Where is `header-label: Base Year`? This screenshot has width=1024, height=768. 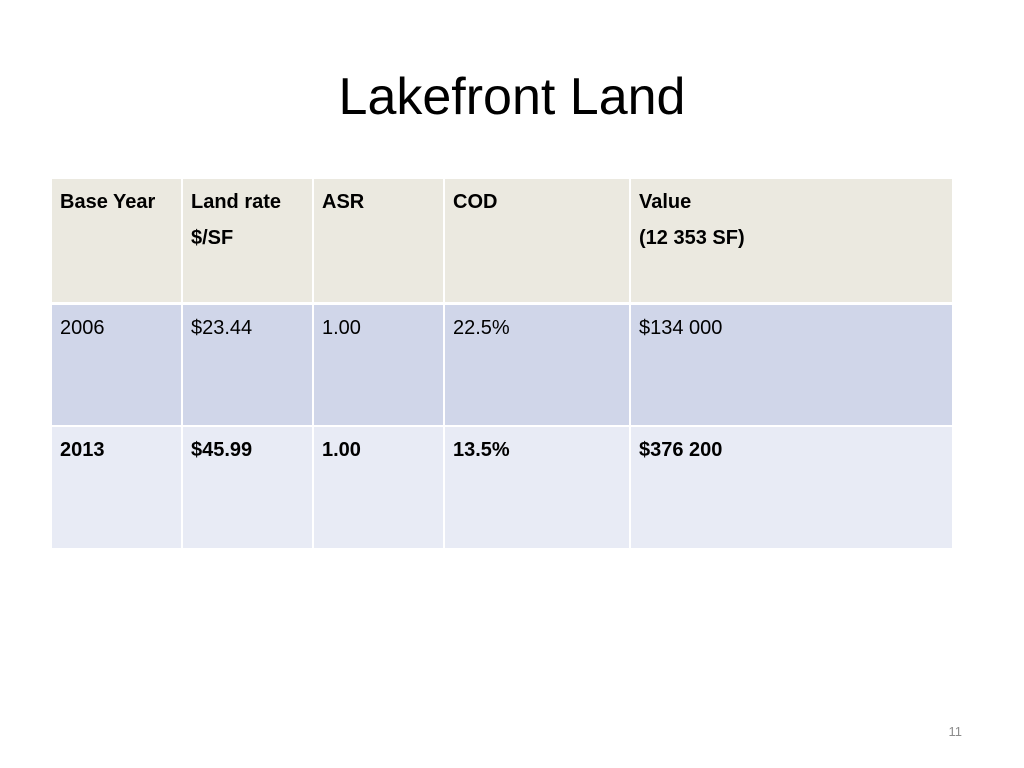 header-label: Base Year is located at coordinates (108, 202).